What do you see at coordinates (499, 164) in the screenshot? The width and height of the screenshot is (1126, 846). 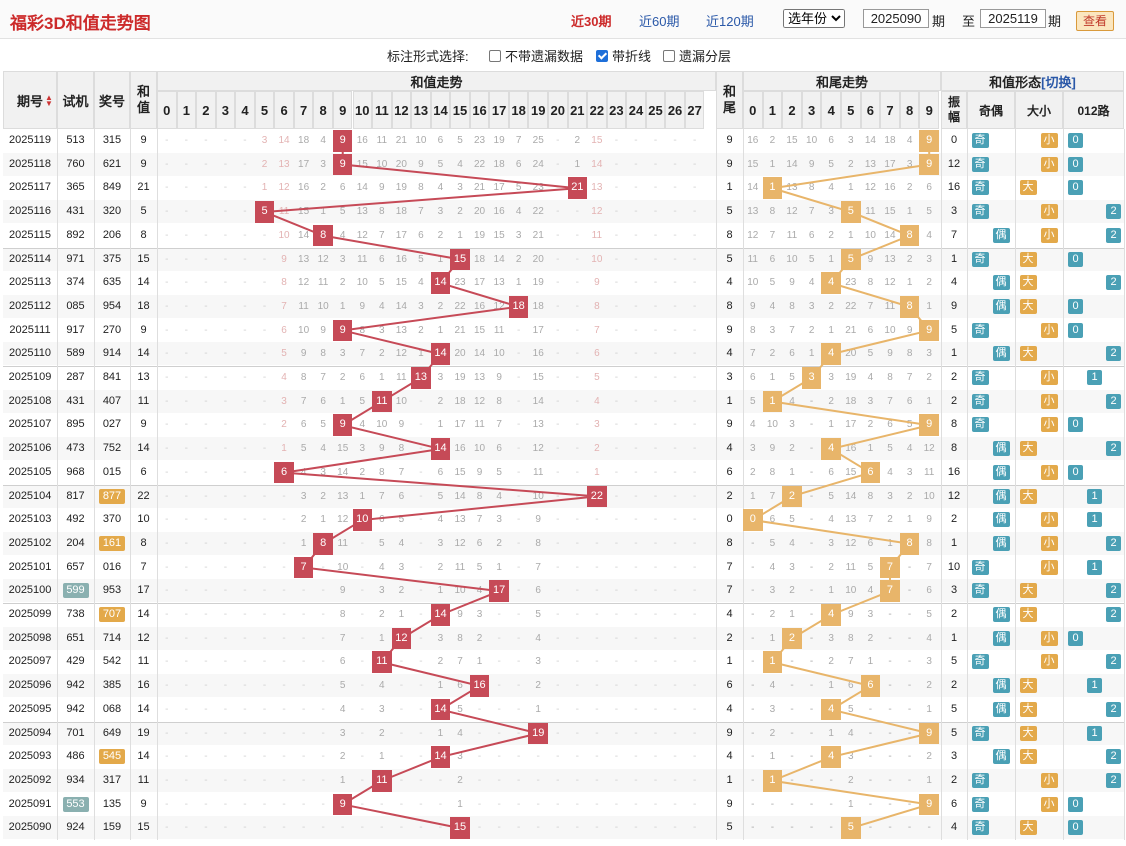 I see `sum-miss-cell: 18` at bounding box center [499, 164].